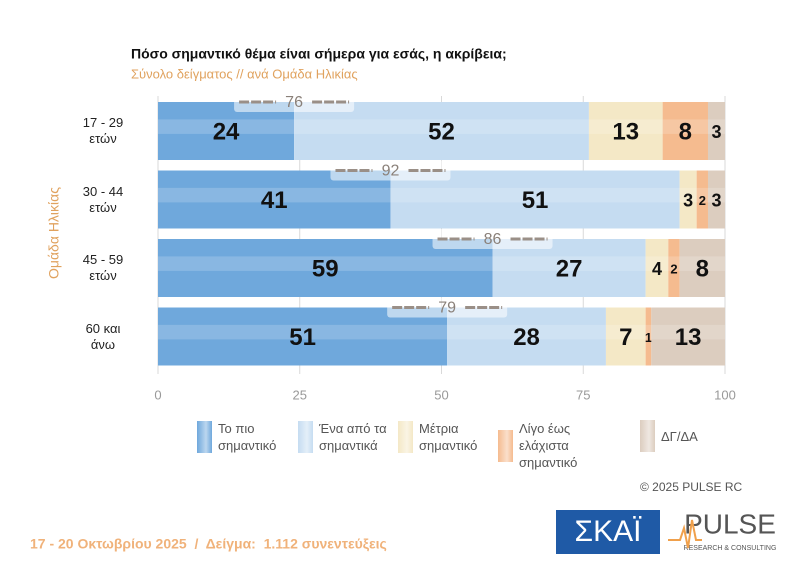 Image resolution: width=798 pixels, height=569 pixels. I want to click on legend-item: ΔΓ/ΔΑ, so click(675, 436).